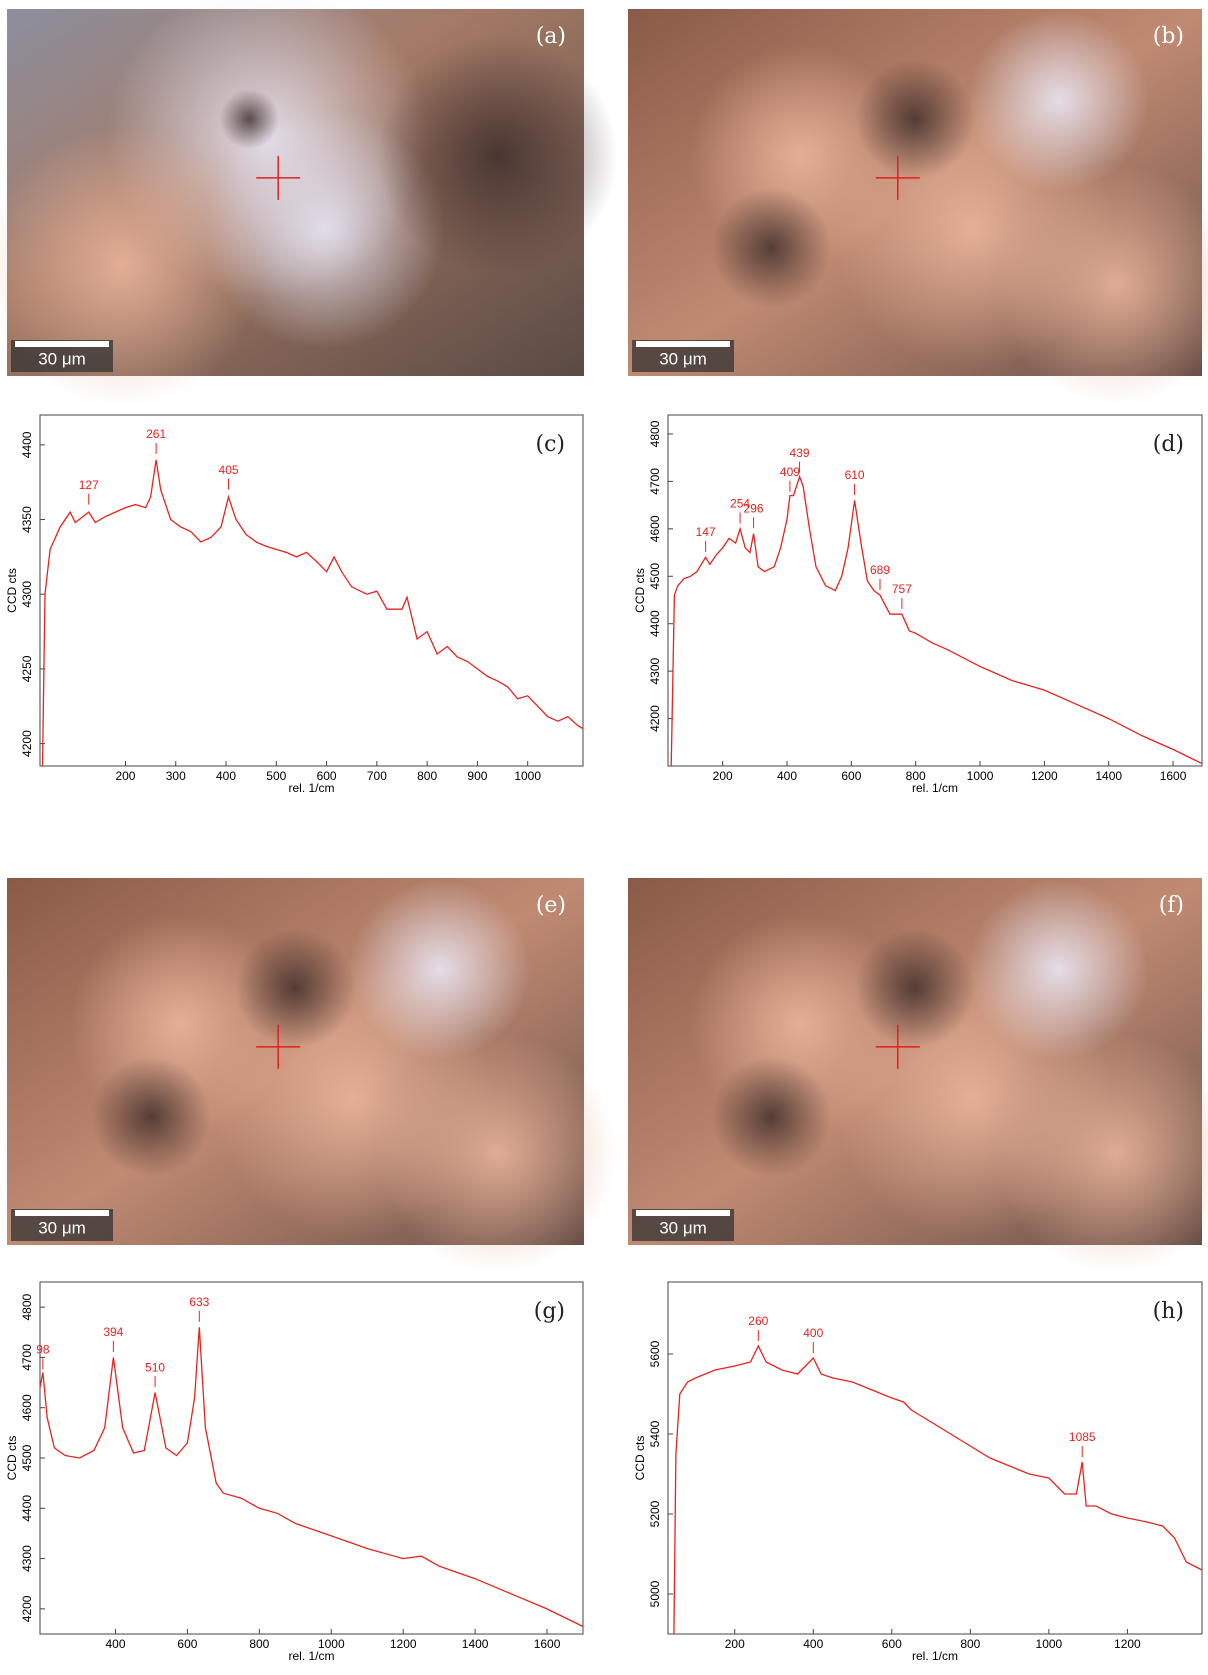  I want to click on peak-label: 296, so click(754, 508).